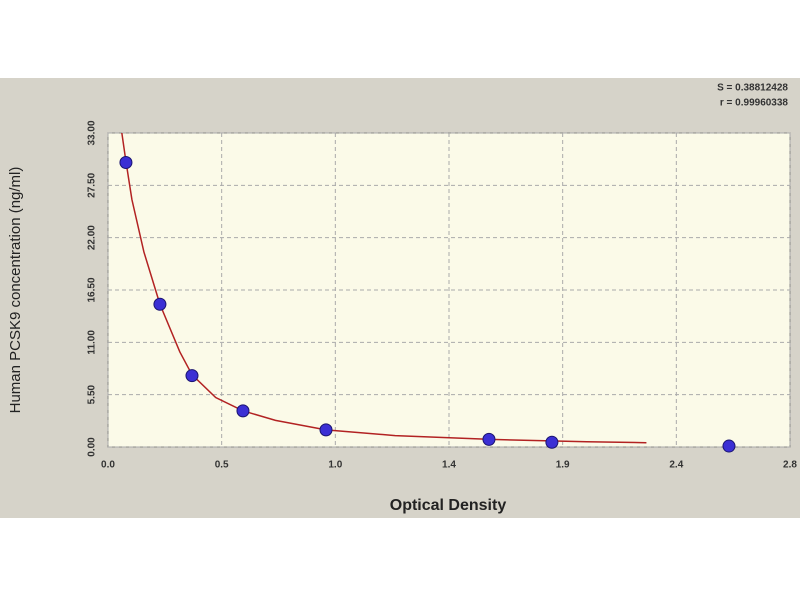  Describe the element at coordinates (222, 465) in the screenshot. I see `x-tick-label: 0.5` at that location.